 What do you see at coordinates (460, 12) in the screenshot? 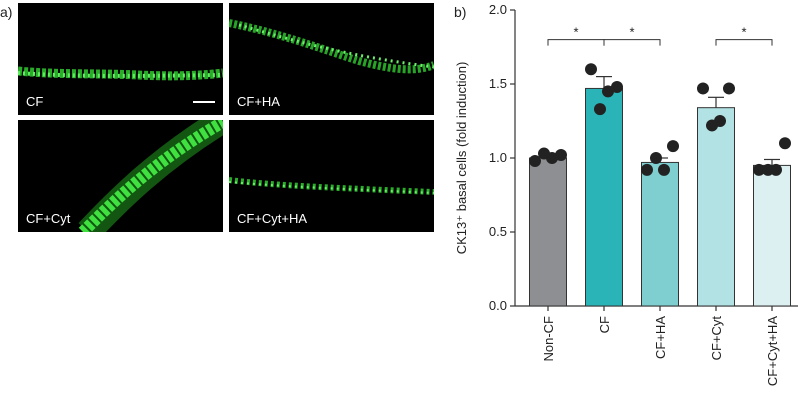
I see `panel-b-label: b)` at bounding box center [460, 12].